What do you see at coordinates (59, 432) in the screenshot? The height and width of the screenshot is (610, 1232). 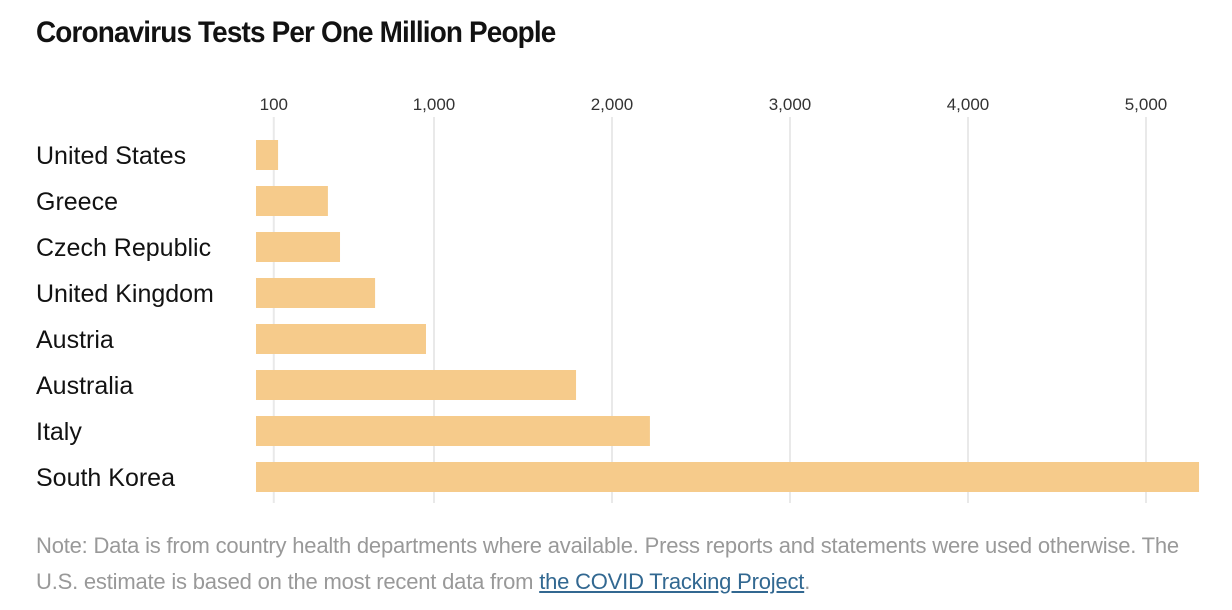 I see `category-label: Italy` at bounding box center [59, 432].